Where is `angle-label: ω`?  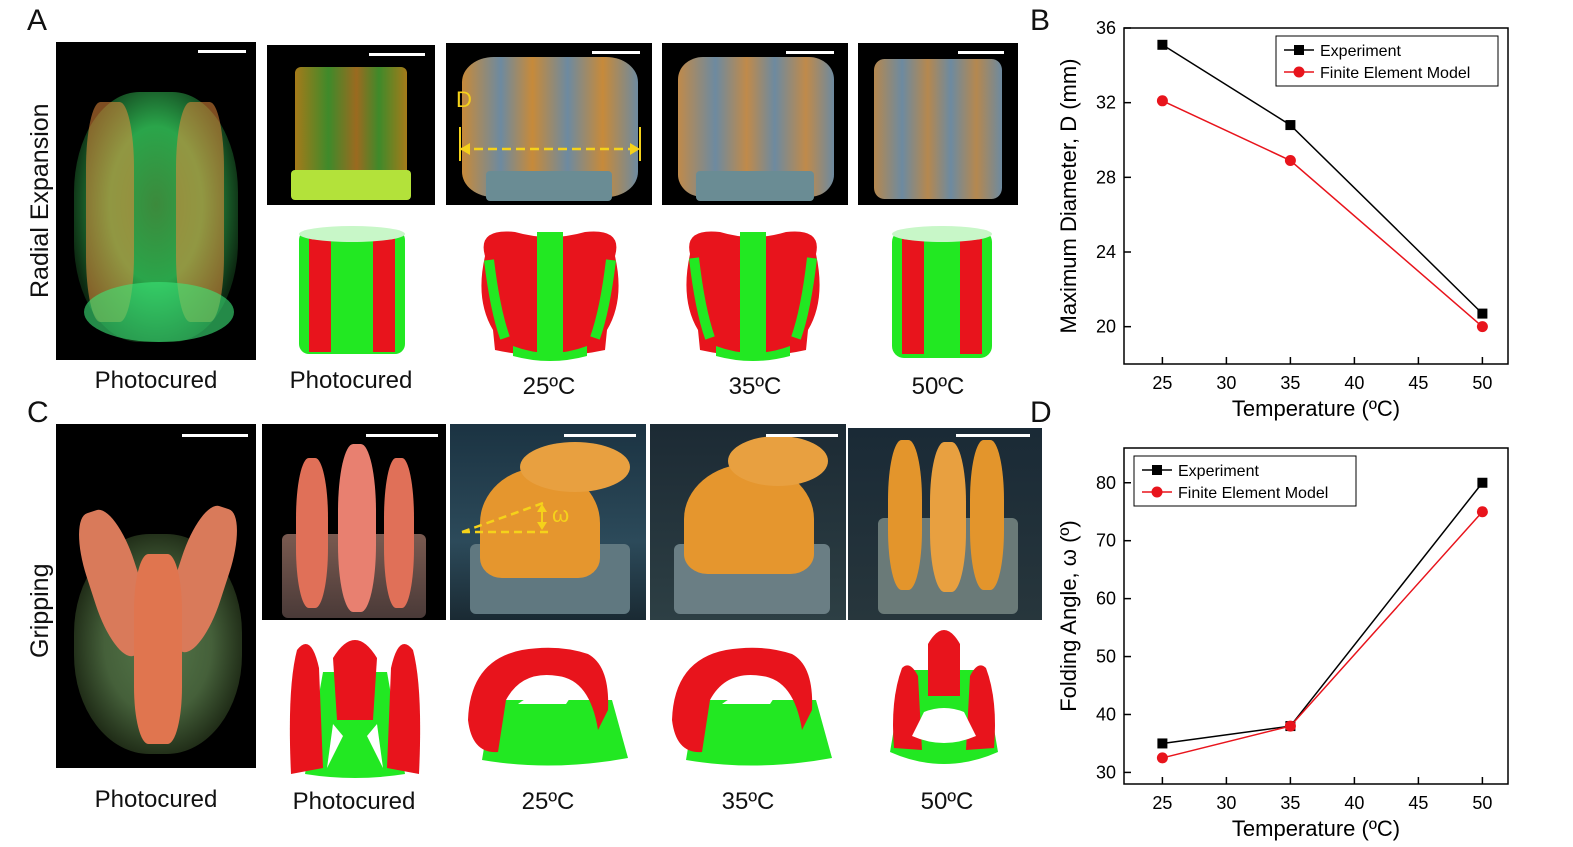 angle-label: ω is located at coordinates (561, 514).